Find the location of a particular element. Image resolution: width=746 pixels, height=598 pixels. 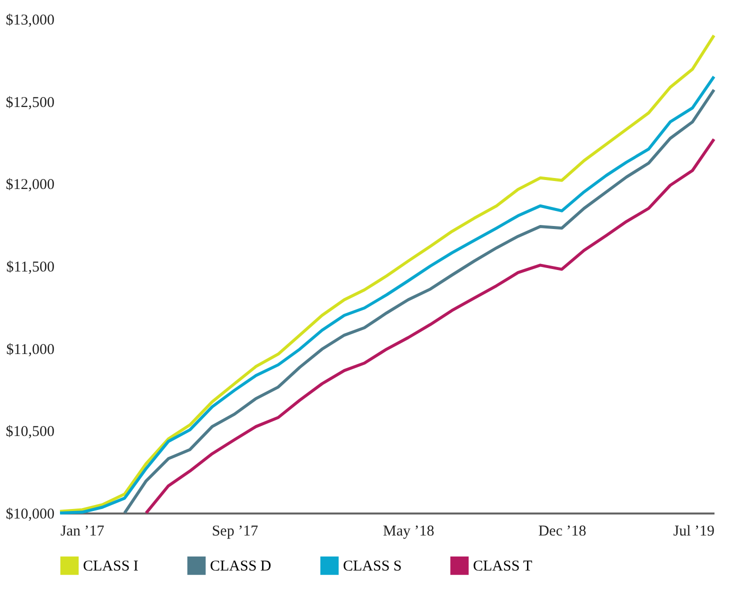

y-tick-label: $13,000 is located at coordinates (30, 20).